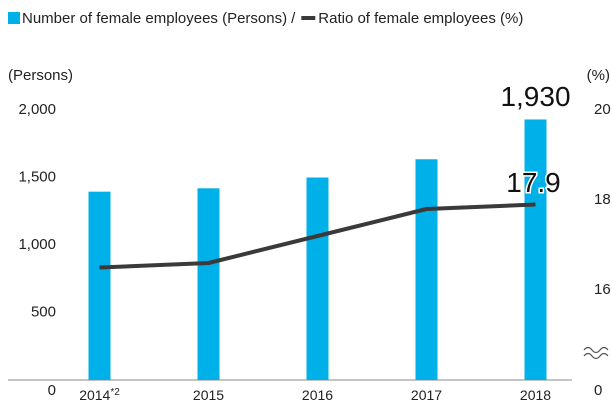  I want to click on data-label: 1,930, so click(535, 96).